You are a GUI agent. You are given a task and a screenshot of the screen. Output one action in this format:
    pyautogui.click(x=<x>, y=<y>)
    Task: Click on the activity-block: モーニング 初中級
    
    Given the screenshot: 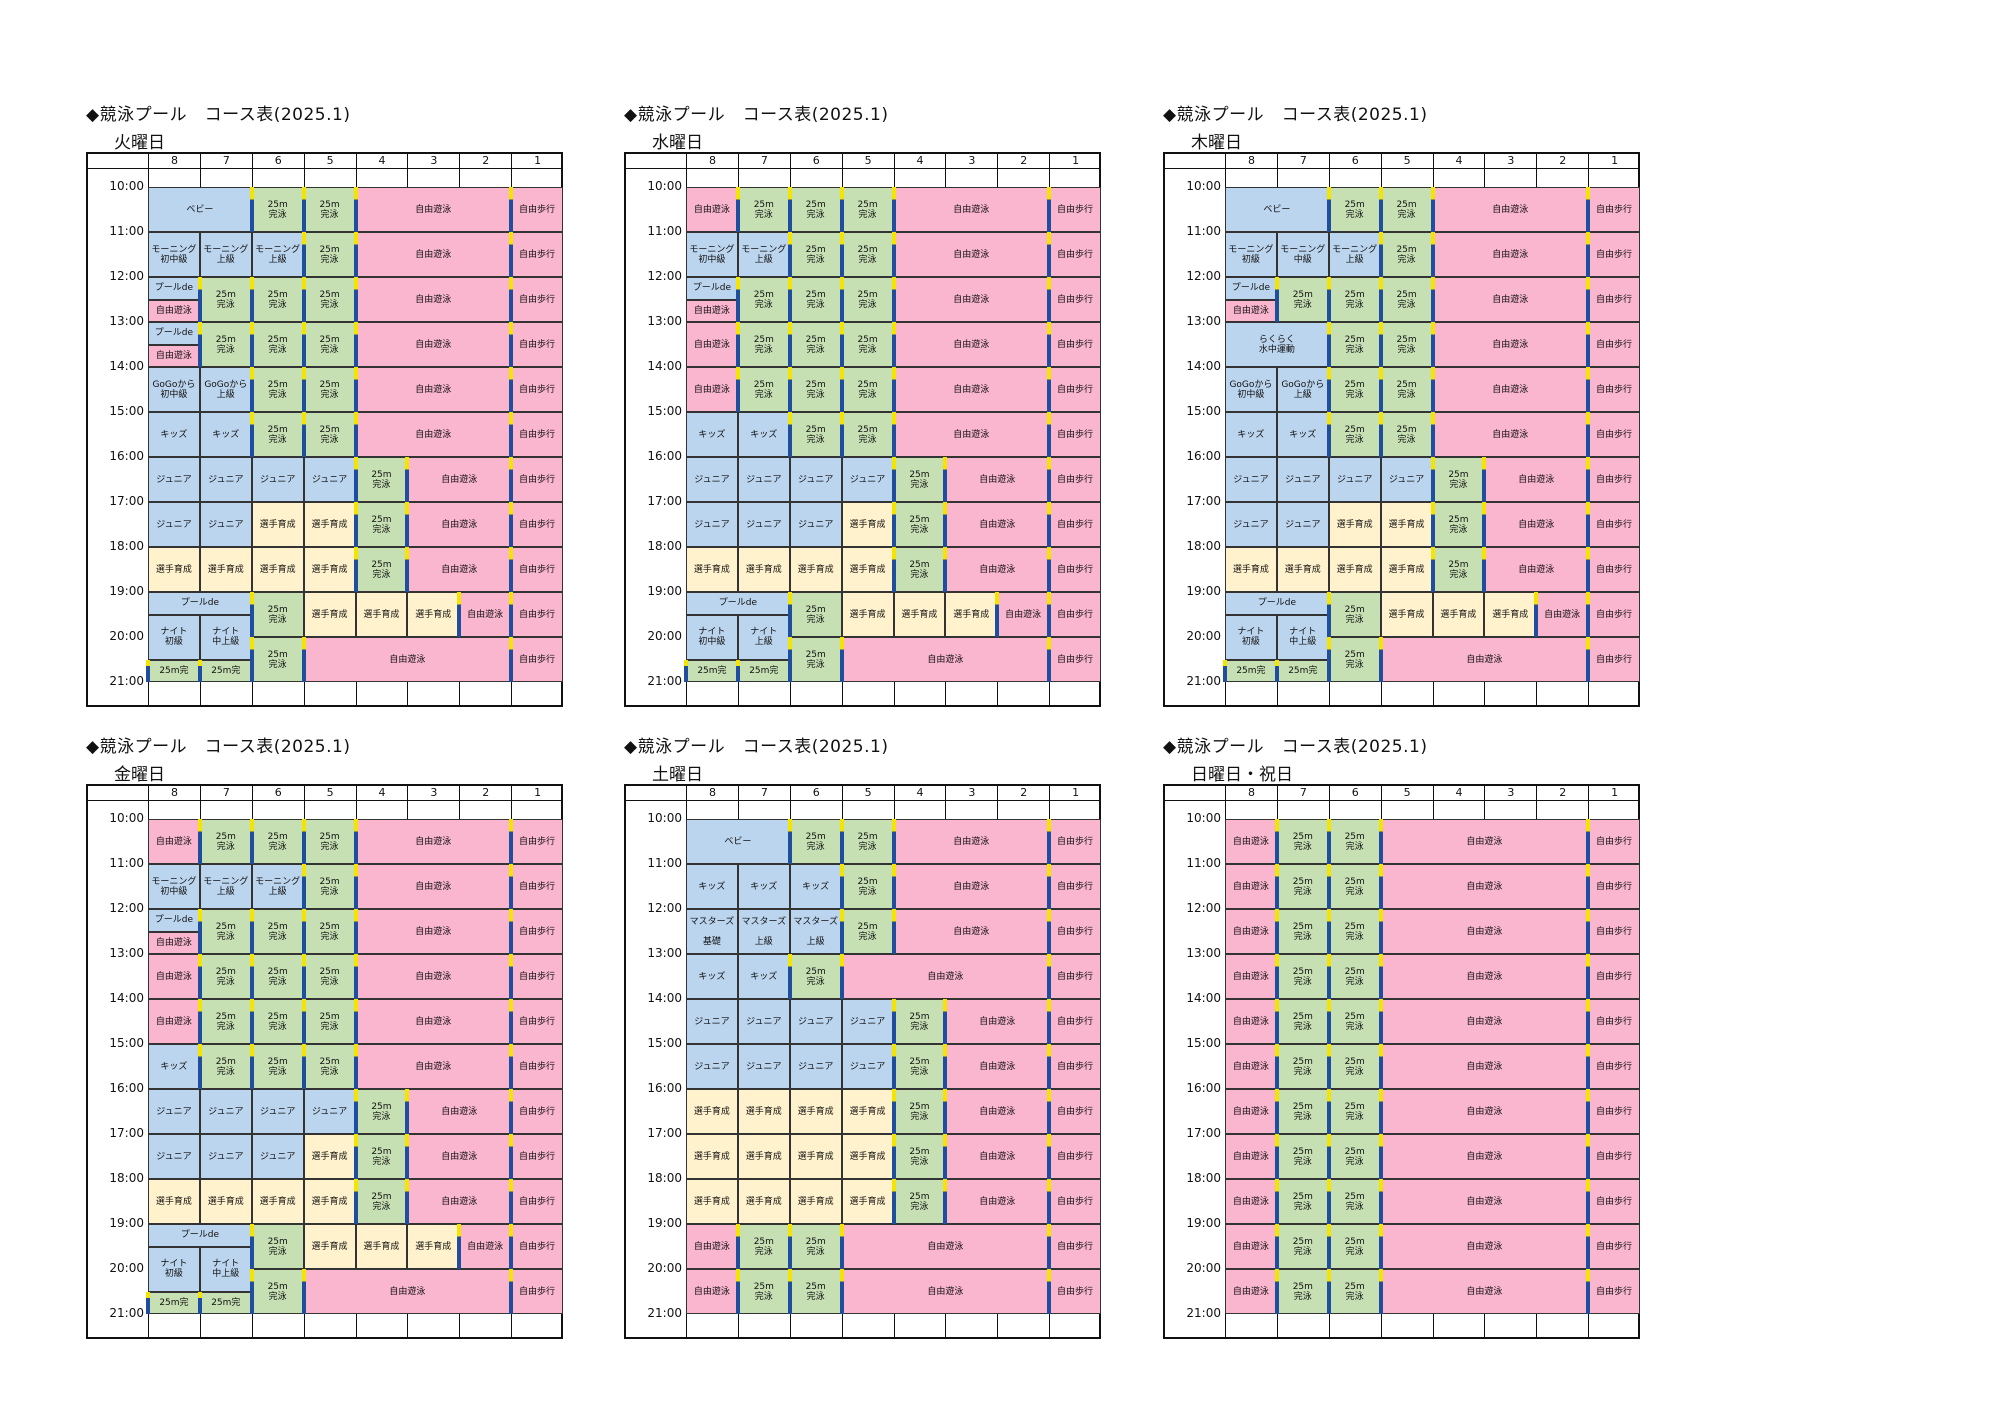 What is the action you would take?
    pyautogui.click(x=174, y=254)
    